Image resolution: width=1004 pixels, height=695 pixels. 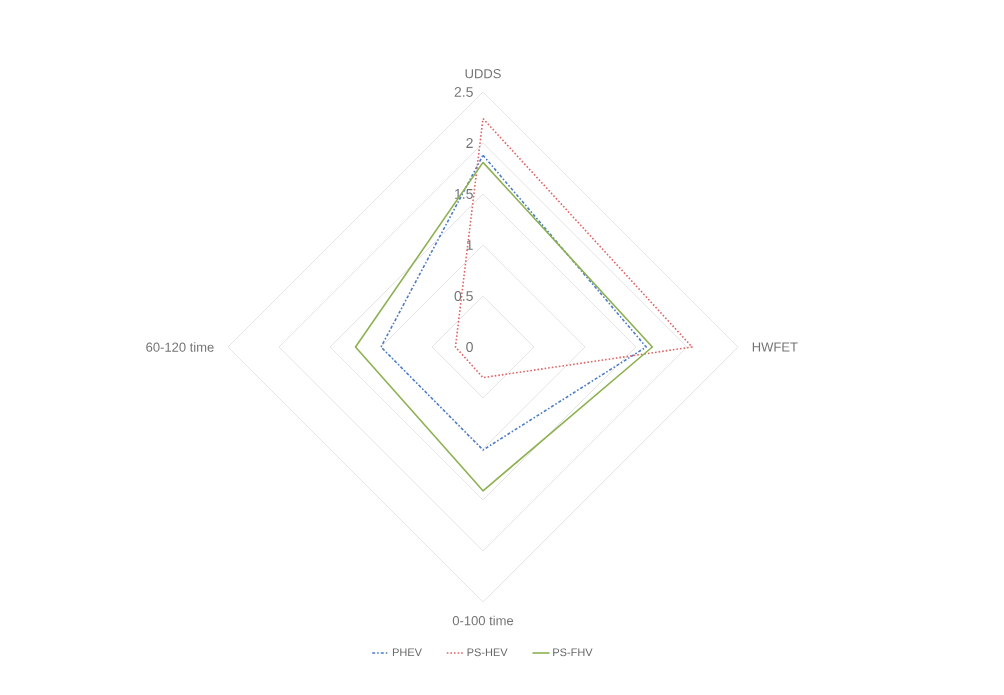 What do you see at coordinates (463, 296) in the screenshot?
I see `y-tick-label: 0.5` at bounding box center [463, 296].